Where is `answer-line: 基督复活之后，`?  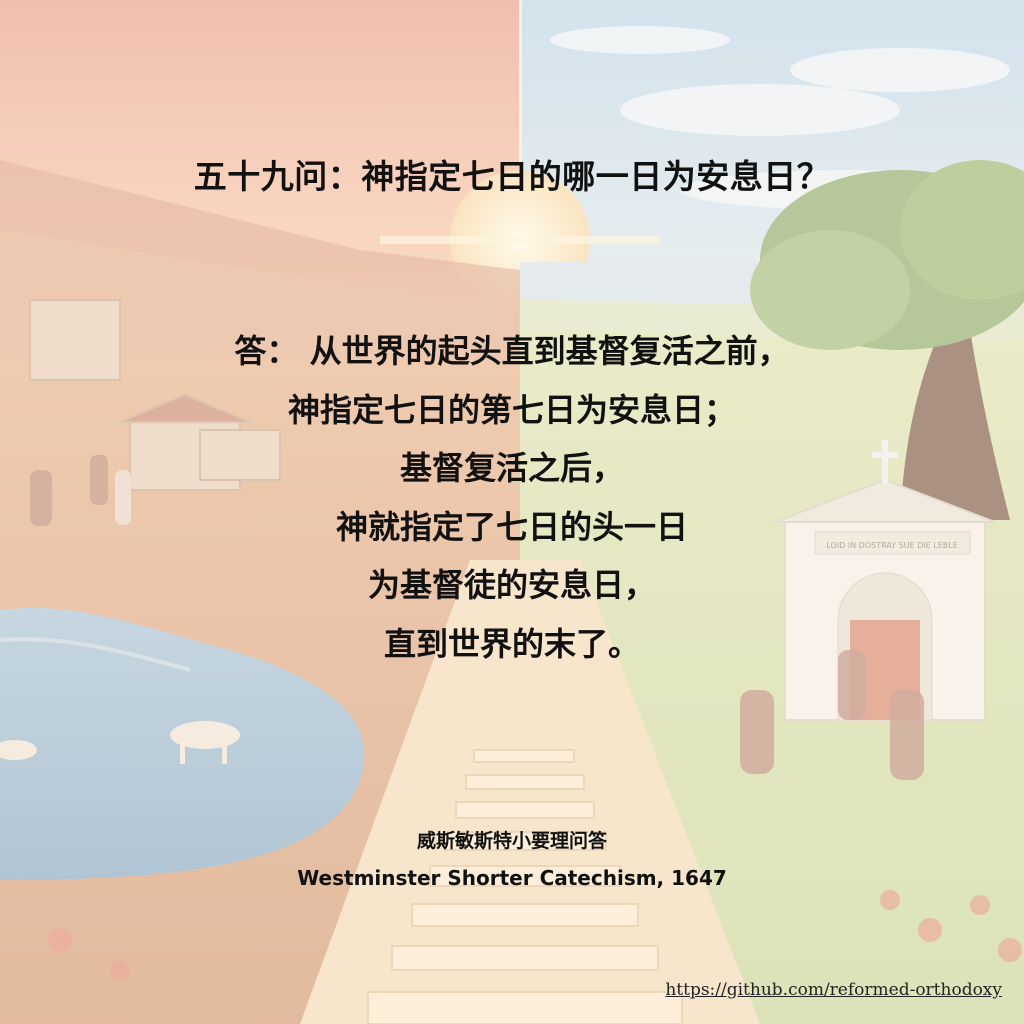
answer-line: 基督复活之后， is located at coordinates (511, 468).